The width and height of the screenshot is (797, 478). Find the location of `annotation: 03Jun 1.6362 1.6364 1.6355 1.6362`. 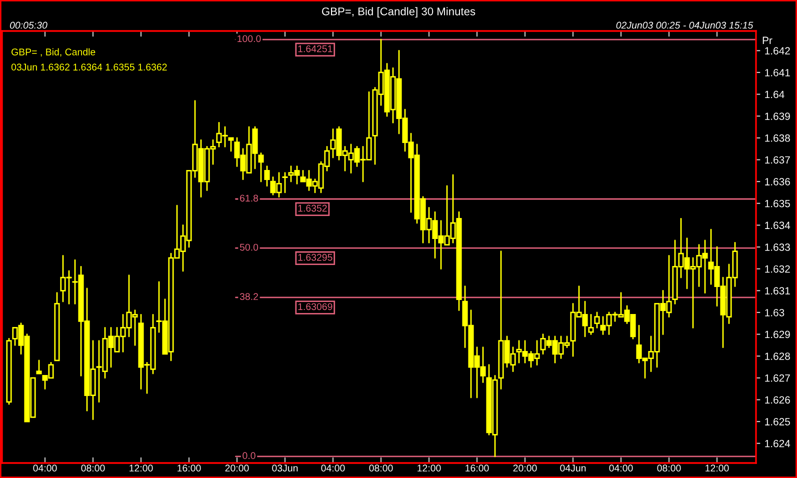

annotation: 03Jun 1.6362 1.6364 1.6355 1.6362 is located at coordinates (89, 67).